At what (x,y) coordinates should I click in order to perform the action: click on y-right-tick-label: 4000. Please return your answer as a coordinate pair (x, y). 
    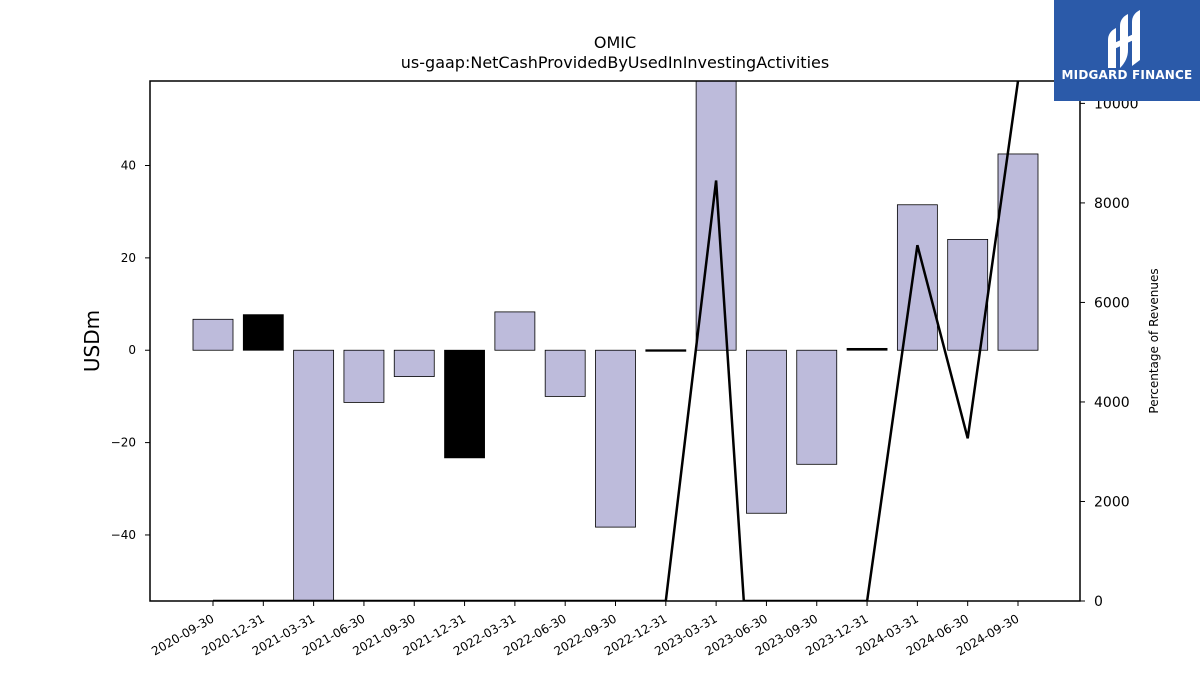
    Looking at the image, I should click on (1112, 403).